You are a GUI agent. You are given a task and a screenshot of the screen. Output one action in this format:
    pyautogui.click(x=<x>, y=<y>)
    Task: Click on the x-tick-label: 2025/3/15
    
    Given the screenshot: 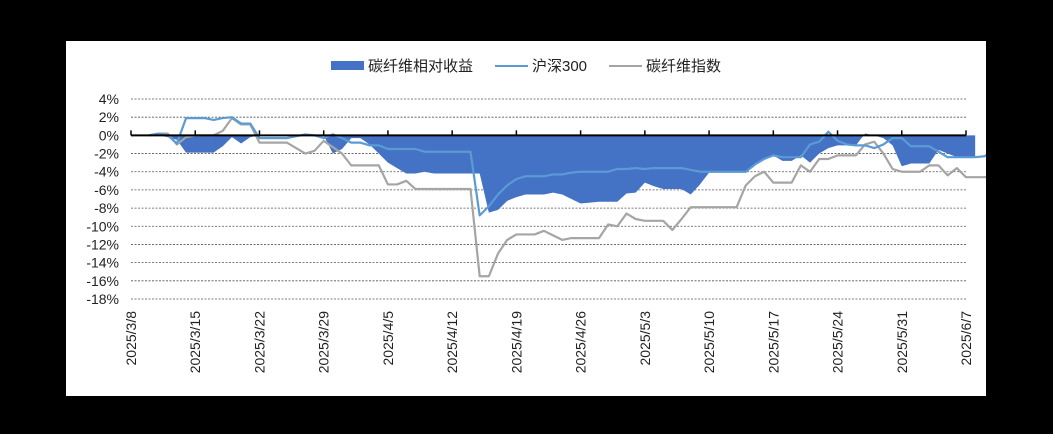 What is the action you would take?
    pyautogui.click(x=195, y=342)
    